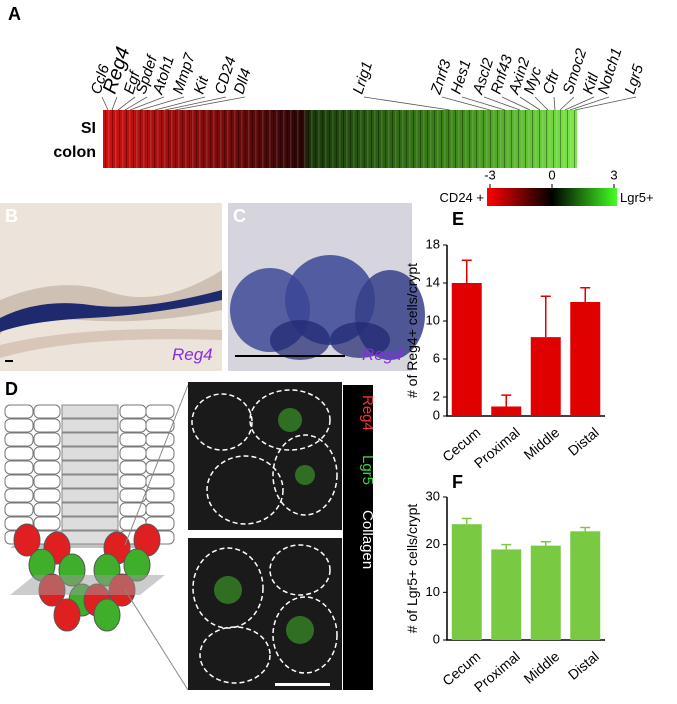 This screenshot has width=677, height=704. Describe the element at coordinates (637, 197) in the screenshot. I see `colorbar-label: Lgr5+` at that location.